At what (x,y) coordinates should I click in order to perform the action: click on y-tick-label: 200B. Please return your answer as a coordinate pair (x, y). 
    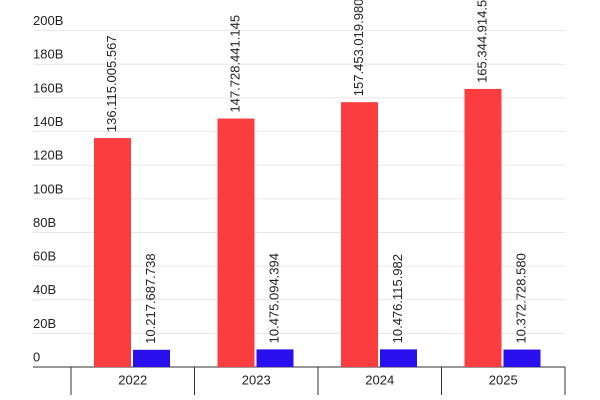
    Looking at the image, I should click on (48, 20).